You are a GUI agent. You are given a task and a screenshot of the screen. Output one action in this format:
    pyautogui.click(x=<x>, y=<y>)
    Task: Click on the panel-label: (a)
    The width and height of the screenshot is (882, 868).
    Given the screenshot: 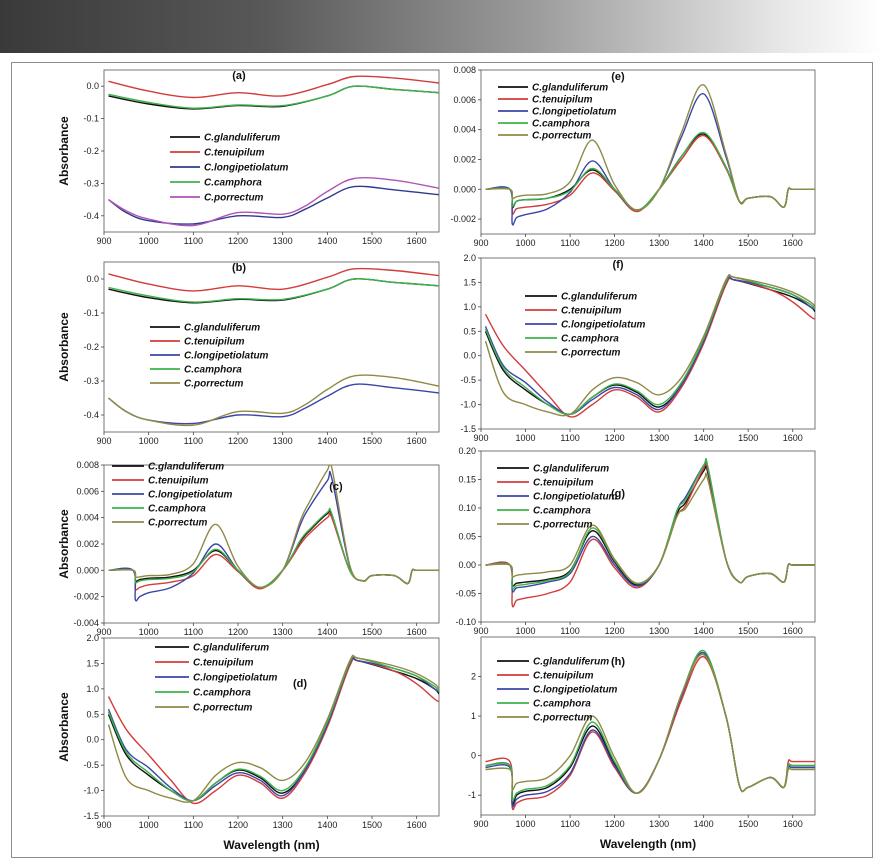 What is the action you would take?
    pyautogui.click(x=239, y=76)
    